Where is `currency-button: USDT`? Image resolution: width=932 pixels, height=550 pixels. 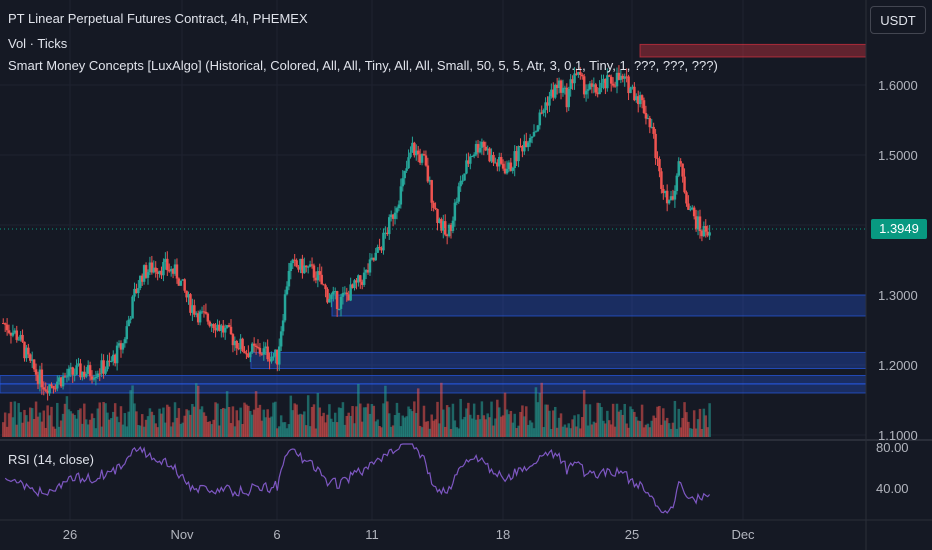 currency-button: USDT is located at coordinates (898, 20).